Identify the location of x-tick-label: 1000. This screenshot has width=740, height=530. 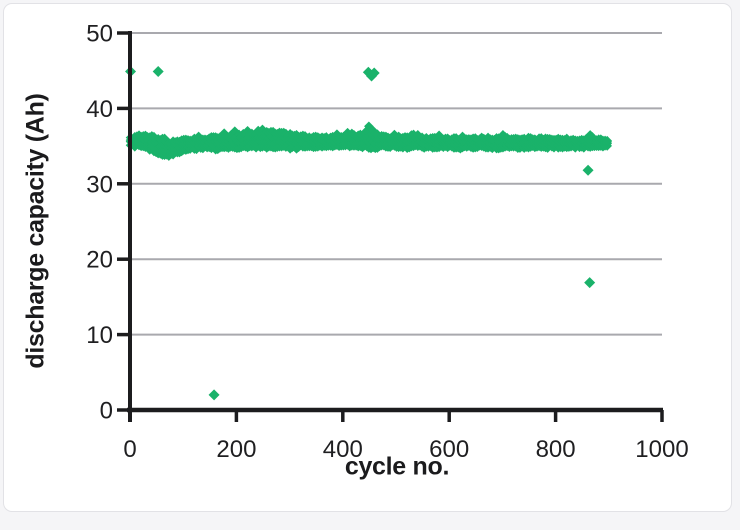
(661, 449).